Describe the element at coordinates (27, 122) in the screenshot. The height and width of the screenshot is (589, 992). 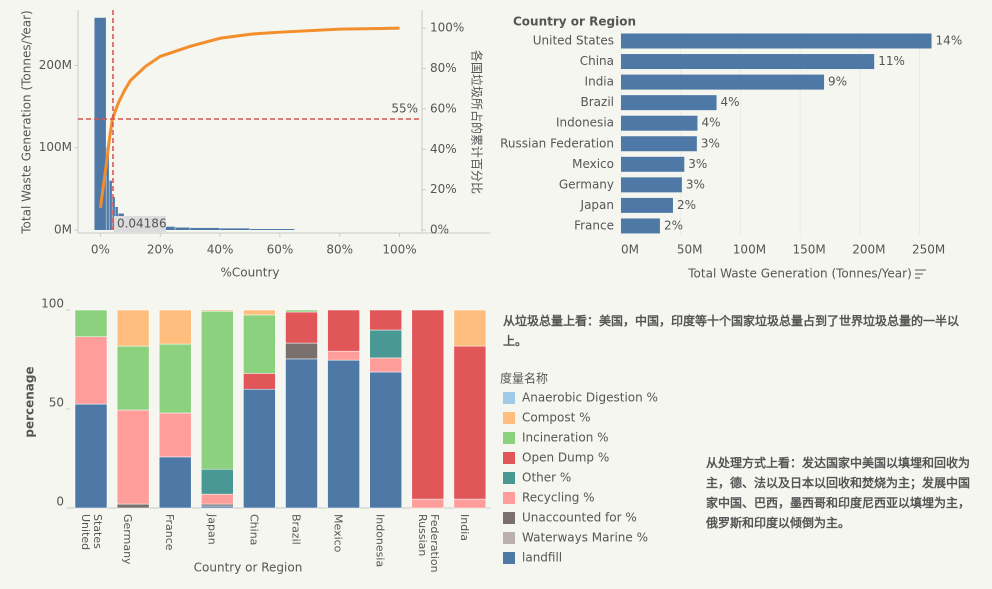
I see `y-axis-title: Total Waste Generation (Tonnes/Year)` at that location.